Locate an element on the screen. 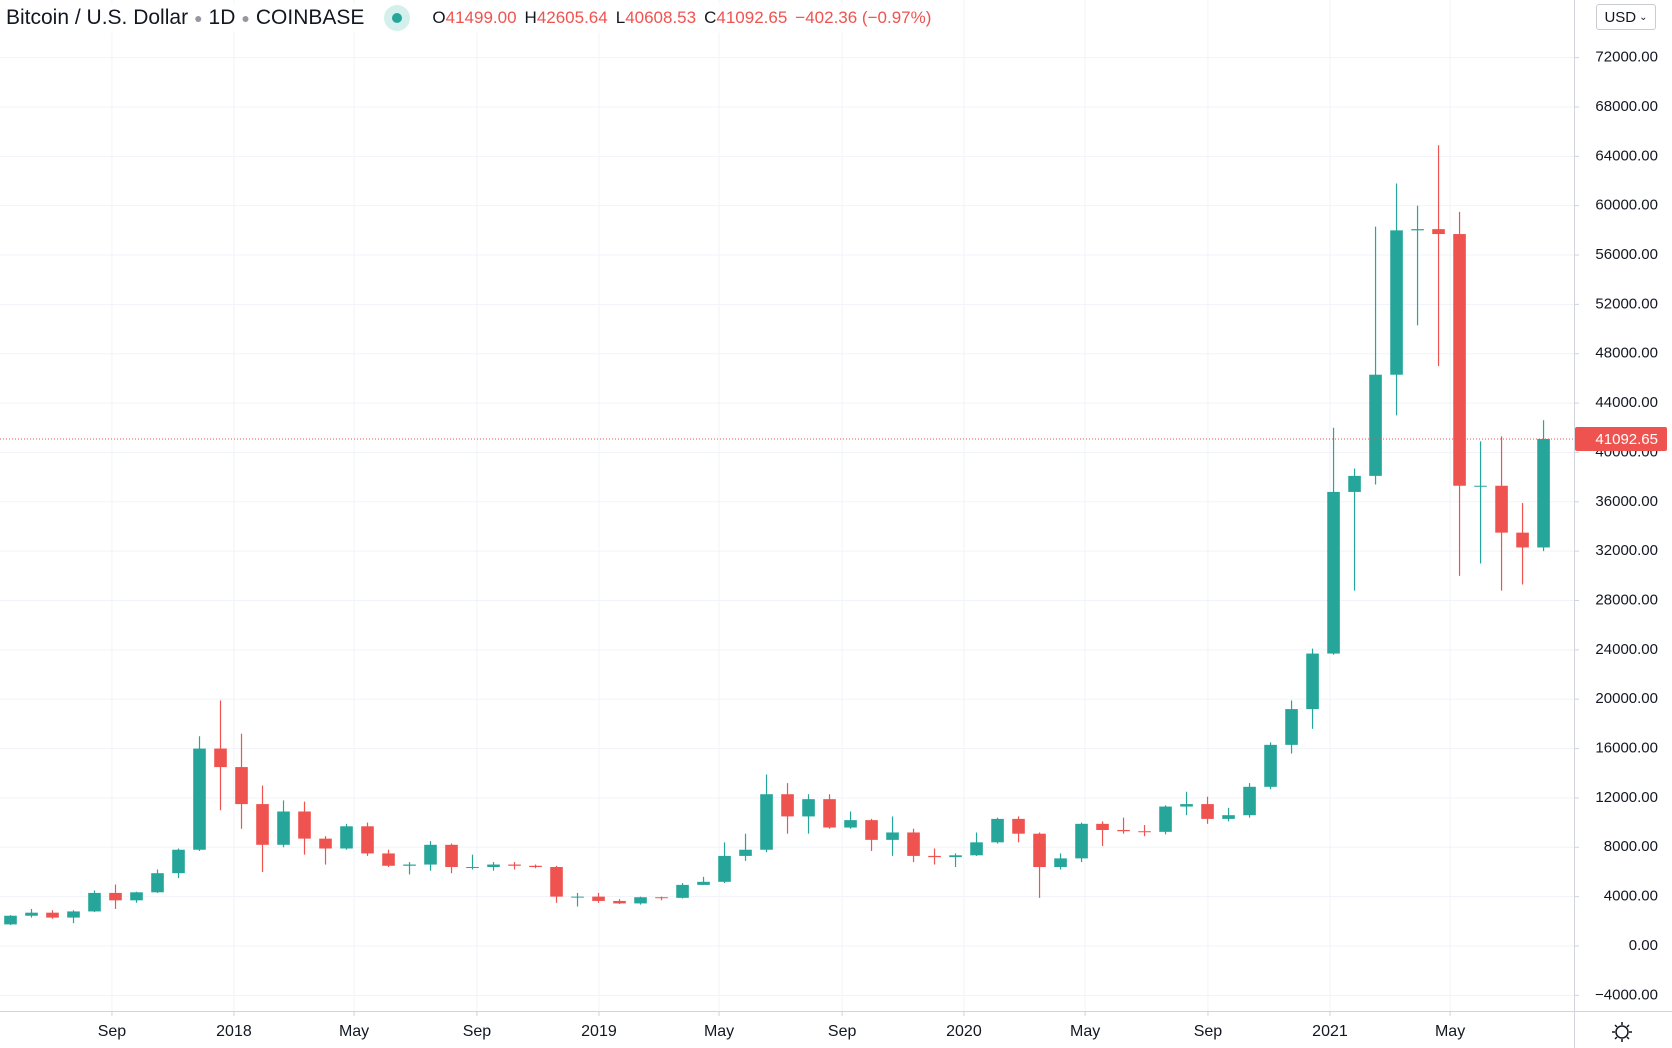 This screenshot has width=1672, height=1048. ohlc-value: 41499.00 is located at coordinates (481, 17).